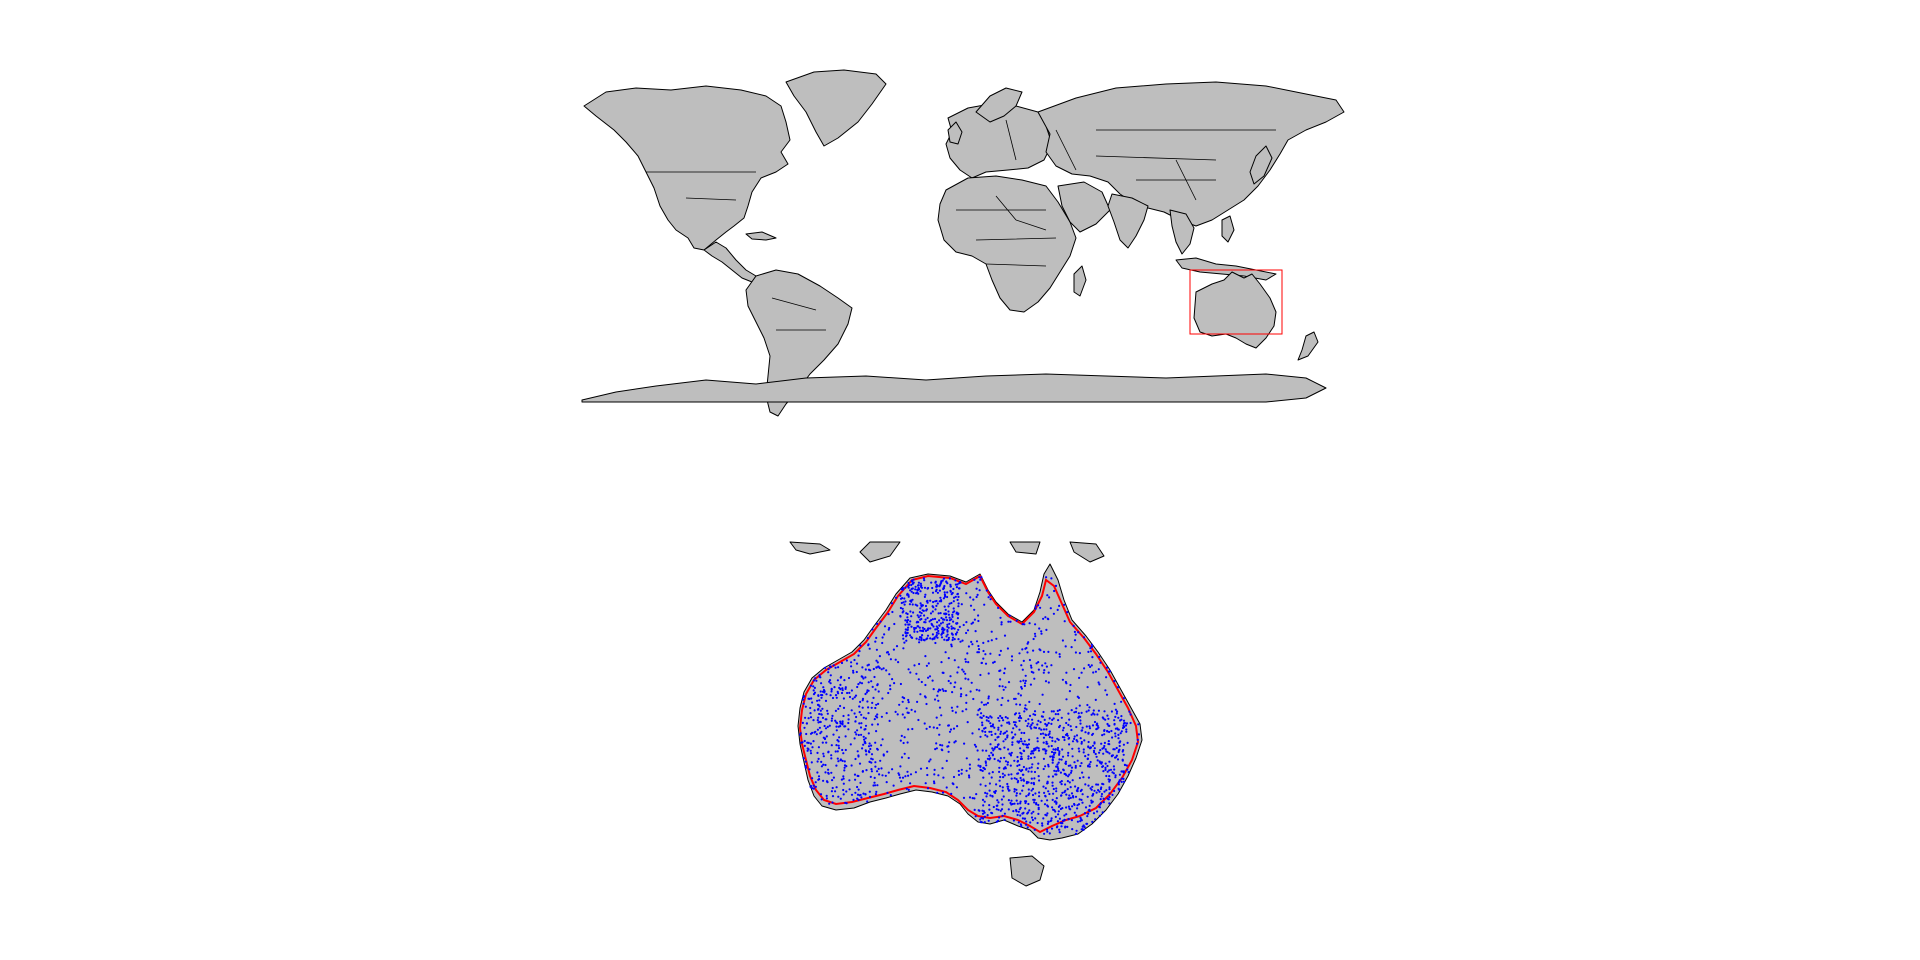 The image size is (1920, 960). I want to click on madagascar, so click(1080, 281).